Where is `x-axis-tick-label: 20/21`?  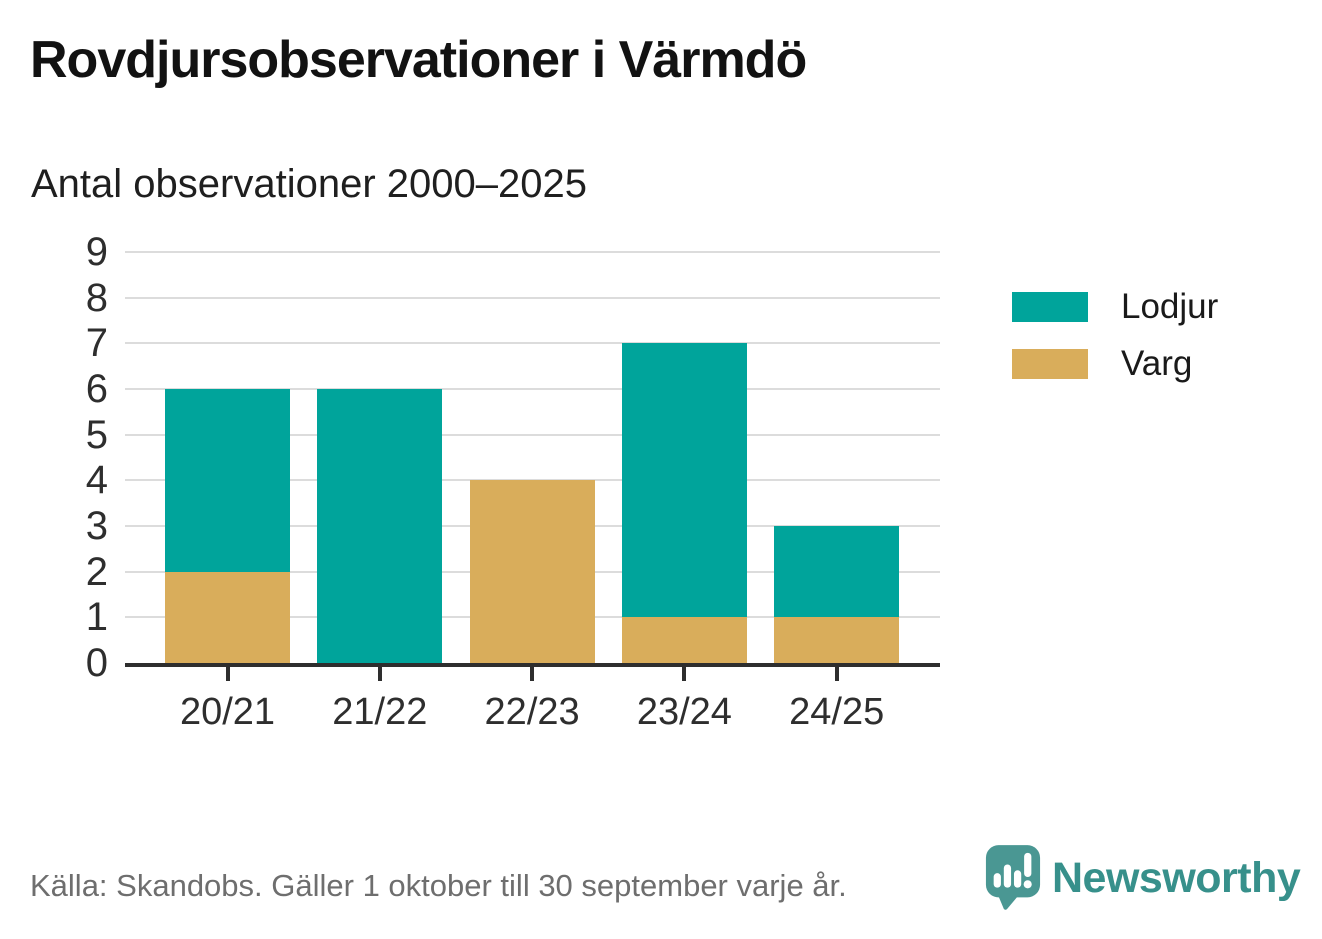
x-axis-tick-label: 20/21 is located at coordinates (227, 712).